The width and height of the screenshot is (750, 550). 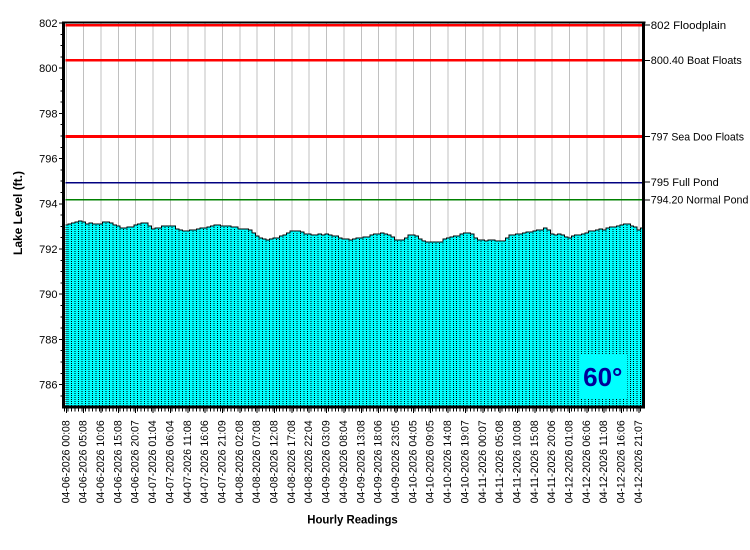 I want to click on svg-text: 04-11-2026 10:08, so click(x=517, y=461).